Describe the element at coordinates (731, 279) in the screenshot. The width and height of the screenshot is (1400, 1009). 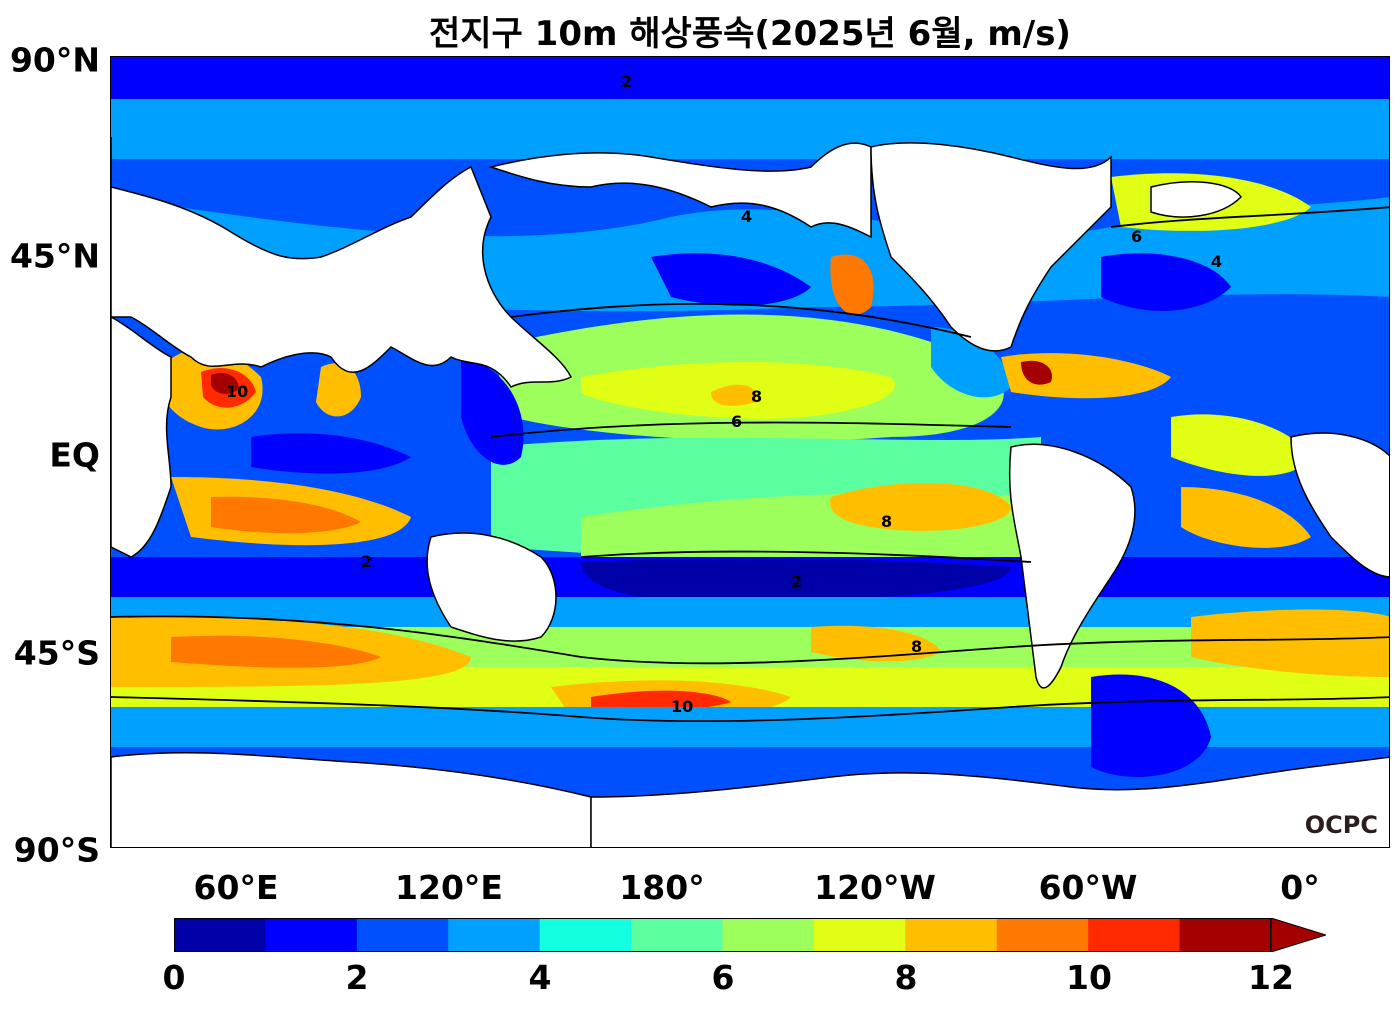
I see `north-pacific-calm` at that location.